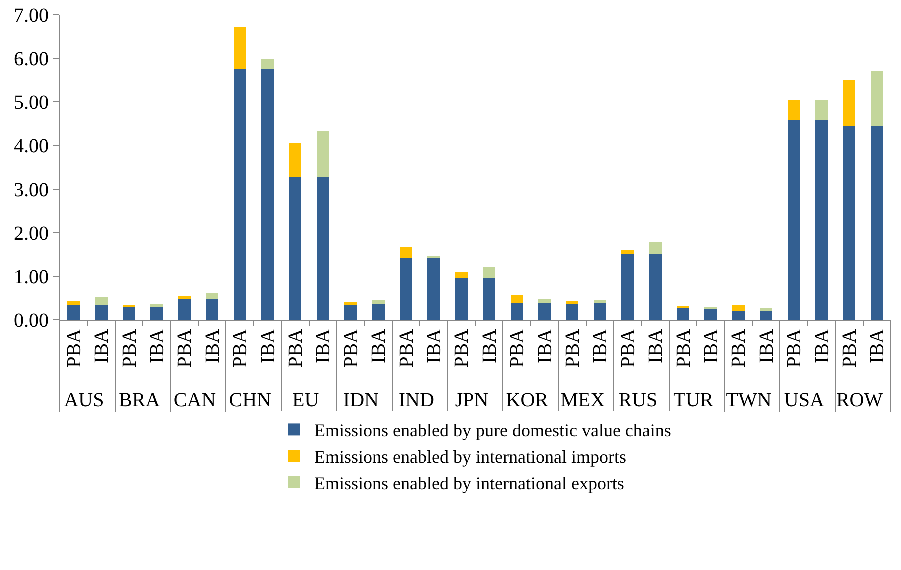  I want to click on text: ROW, so click(860, 400).